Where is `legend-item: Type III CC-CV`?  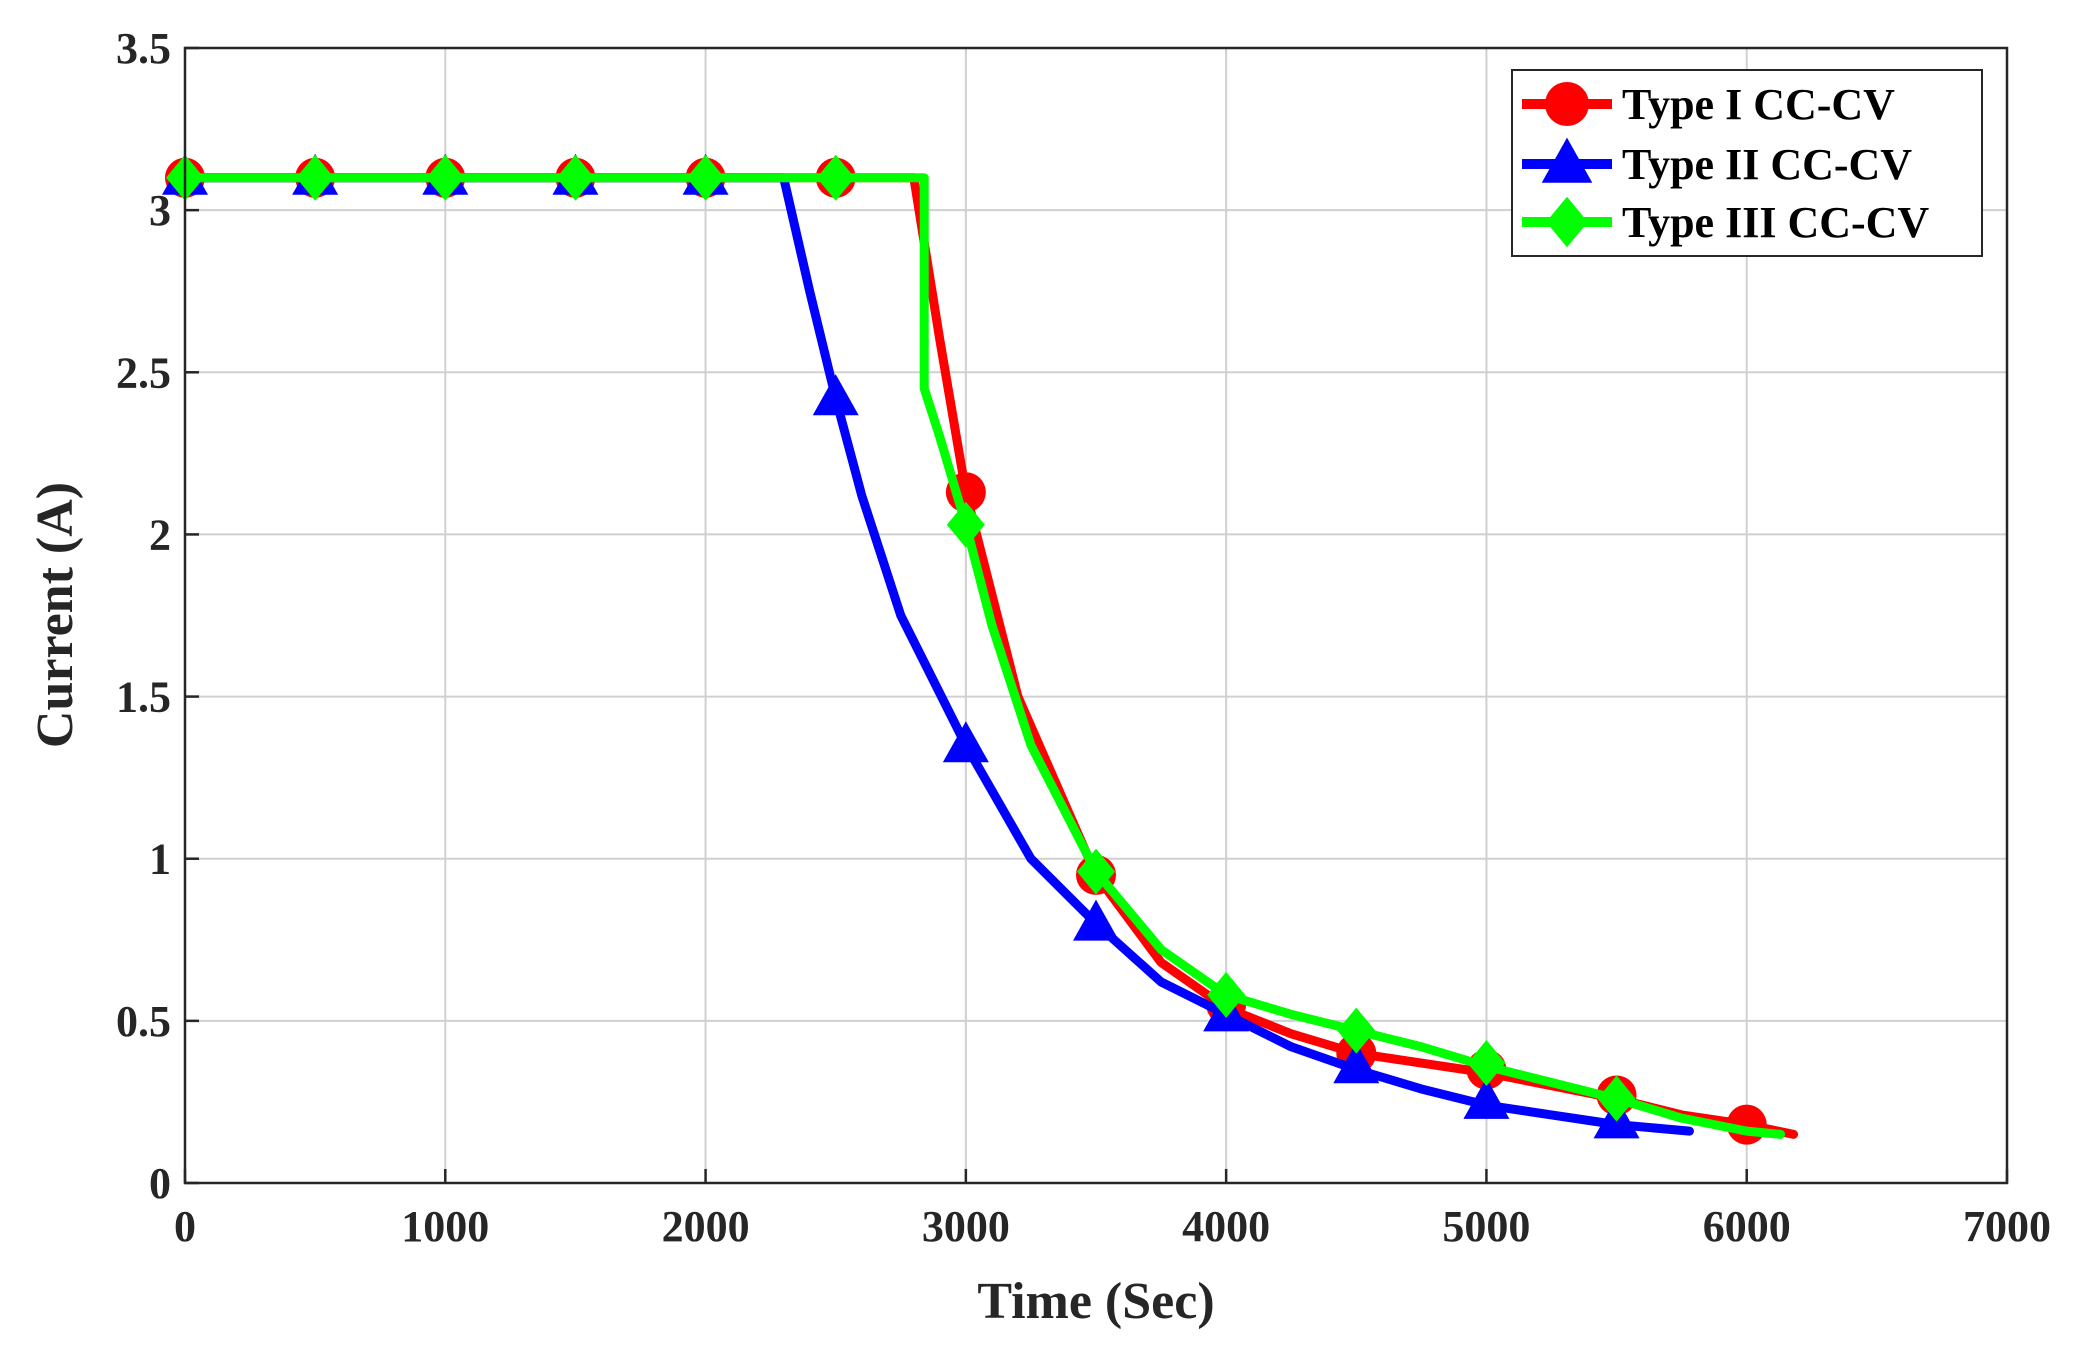 legend-item: Type III CC-CV is located at coordinates (1725, 222).